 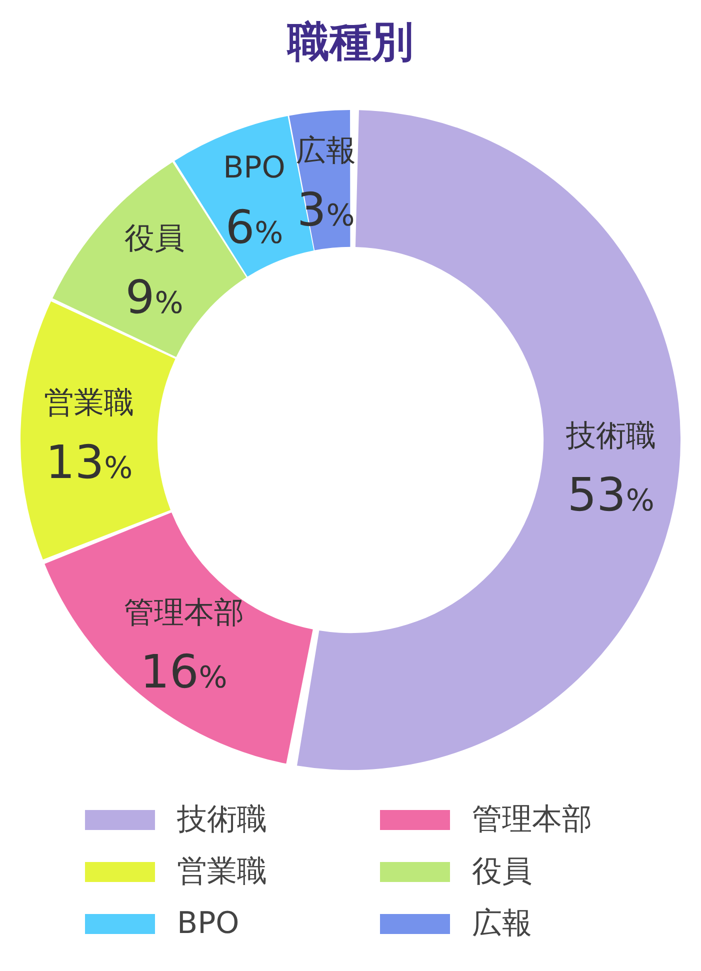 What do you see at coordinates (502, 872) in the screenshot?
I see `legend-label: 役員` at bounding box center [502, 872].